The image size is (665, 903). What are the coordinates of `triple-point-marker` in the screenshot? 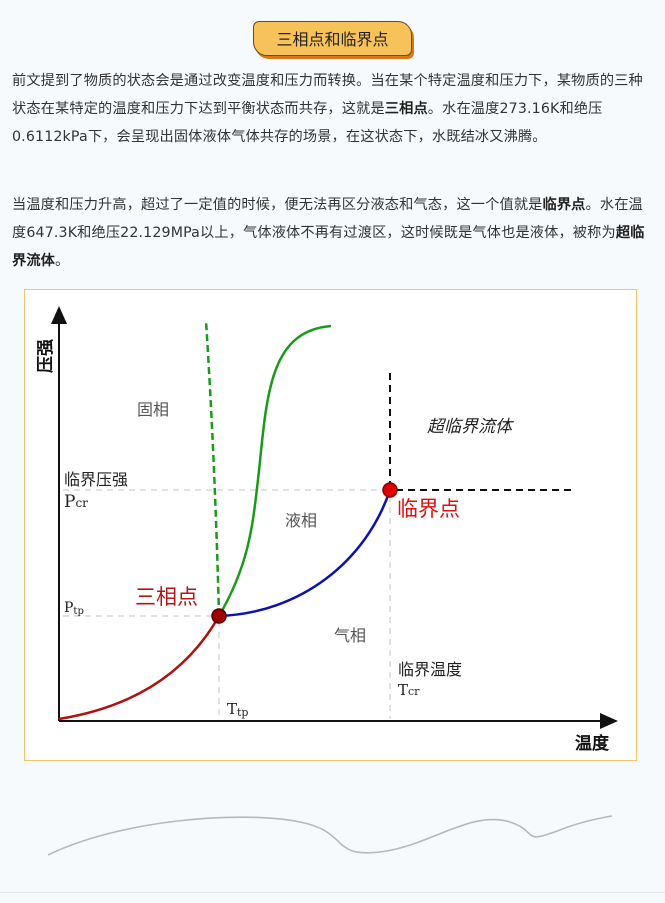 It's located at (219, 616).